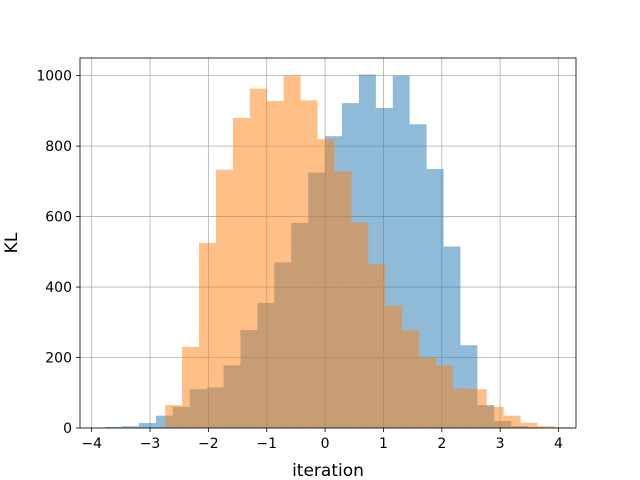 Image resolution: width=640 pixels, height=480 pixels. Describe the element at coordinates (150, 444) in the screenshot. I see `x-tick-label: −3` at that location.